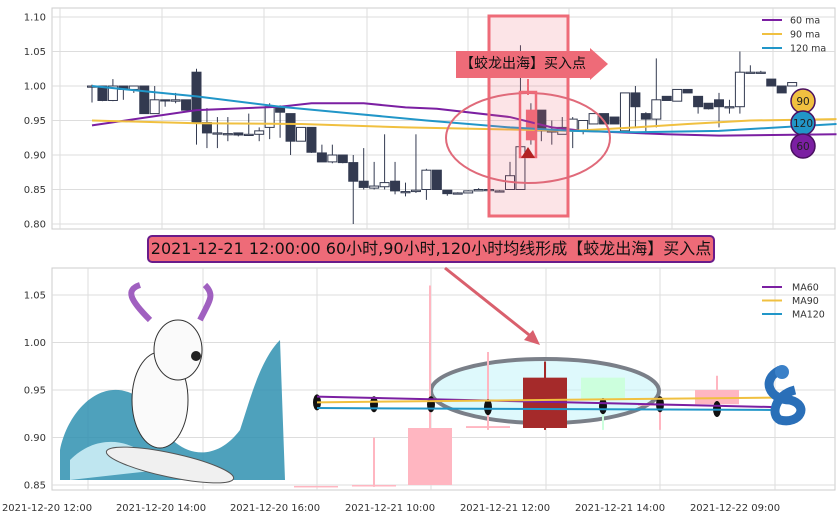 The height and width of the screenshot is (520, 839). I want to click on bottom-ytick-label: 0.85, so click(35, 486).